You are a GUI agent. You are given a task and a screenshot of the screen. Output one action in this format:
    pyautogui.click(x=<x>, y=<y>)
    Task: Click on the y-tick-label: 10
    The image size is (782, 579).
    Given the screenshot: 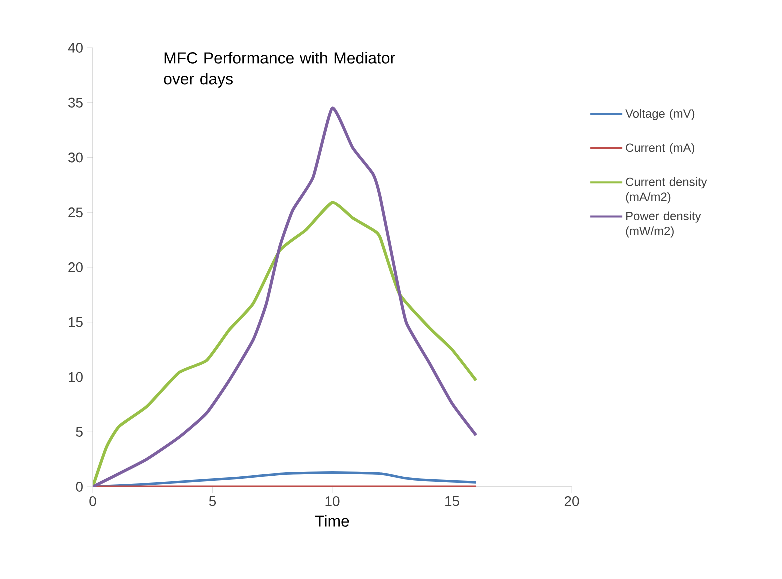 What is the action you would take?
    pyautogui.click(x=76, y=377)
    